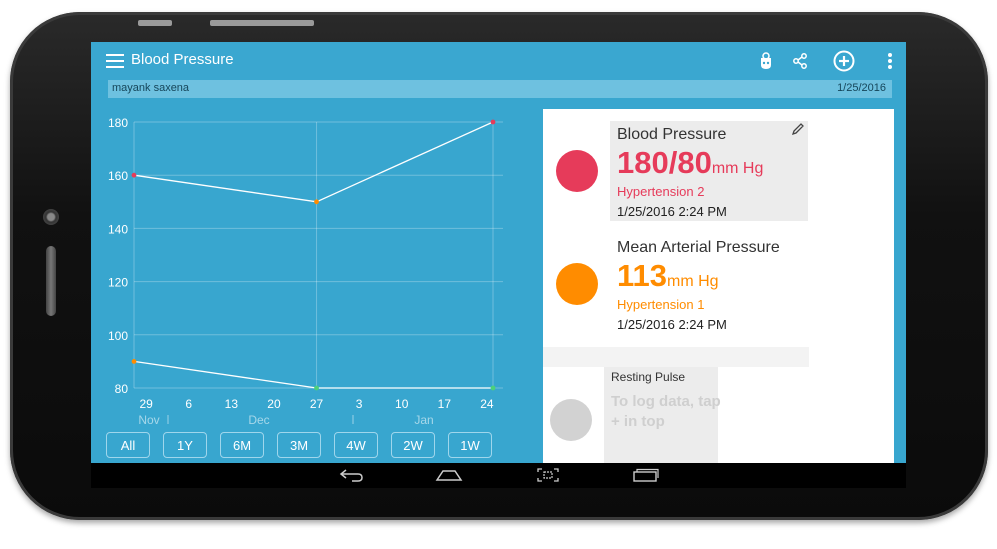 This screenshot has width=997, height=549. Describe the element at coordinates (672, 134) in the screenshot. I see `bp-title: Blood Pressure` at that location.